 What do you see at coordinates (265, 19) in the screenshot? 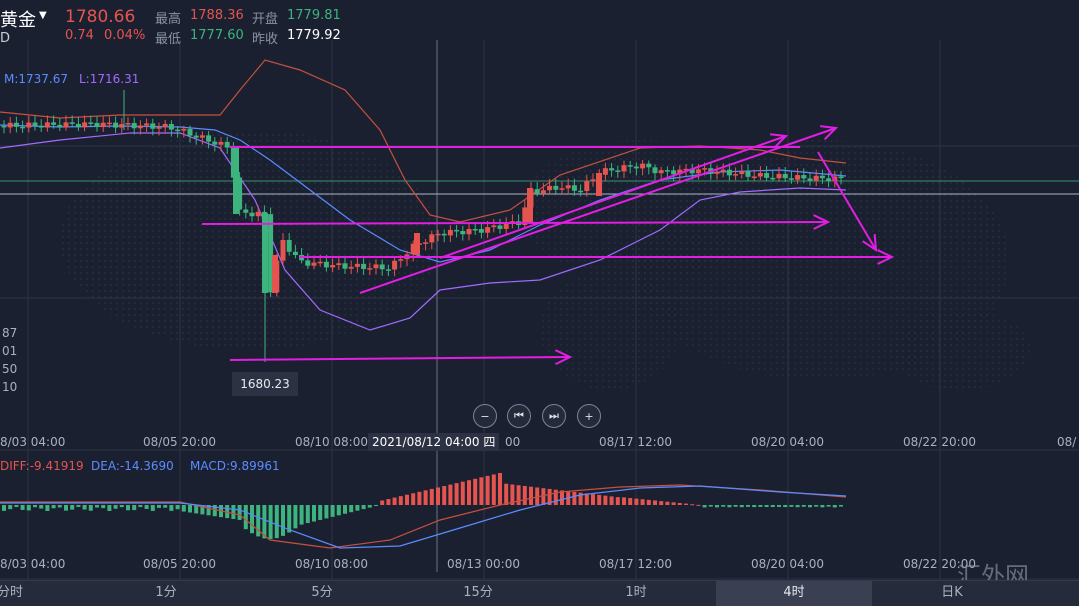
I see `open-label: 开盘` at bounding box center [265, 19].